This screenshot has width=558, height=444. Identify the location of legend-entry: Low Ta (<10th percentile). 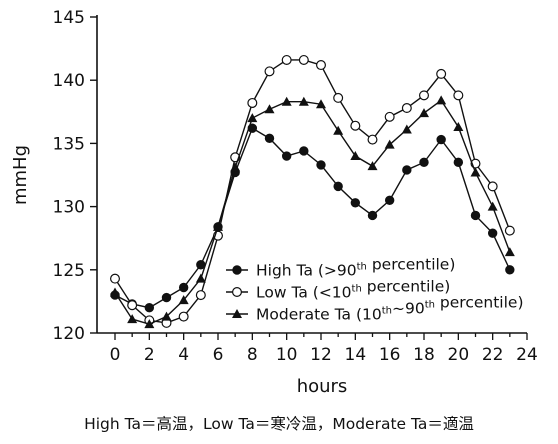
(338, 290).